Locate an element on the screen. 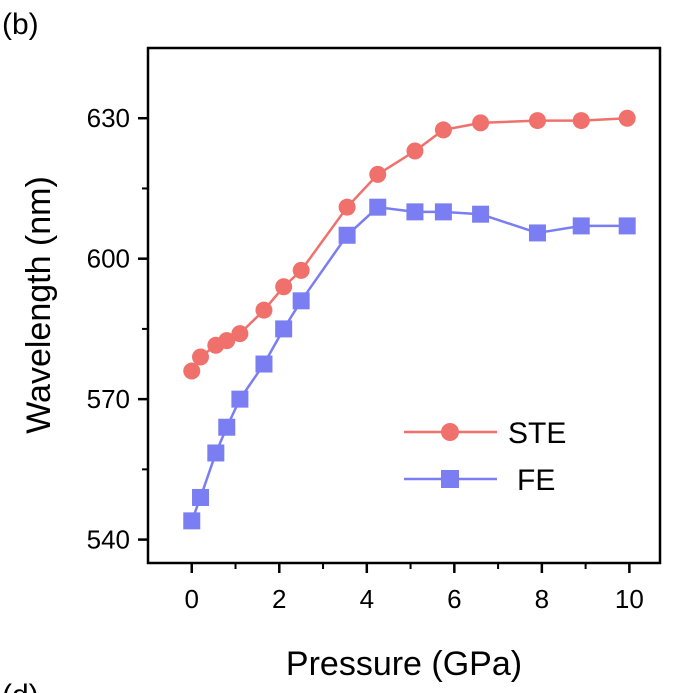 The image size is (689, 693). x-tick-label-10: 10 is located at coordinates (629, 599).